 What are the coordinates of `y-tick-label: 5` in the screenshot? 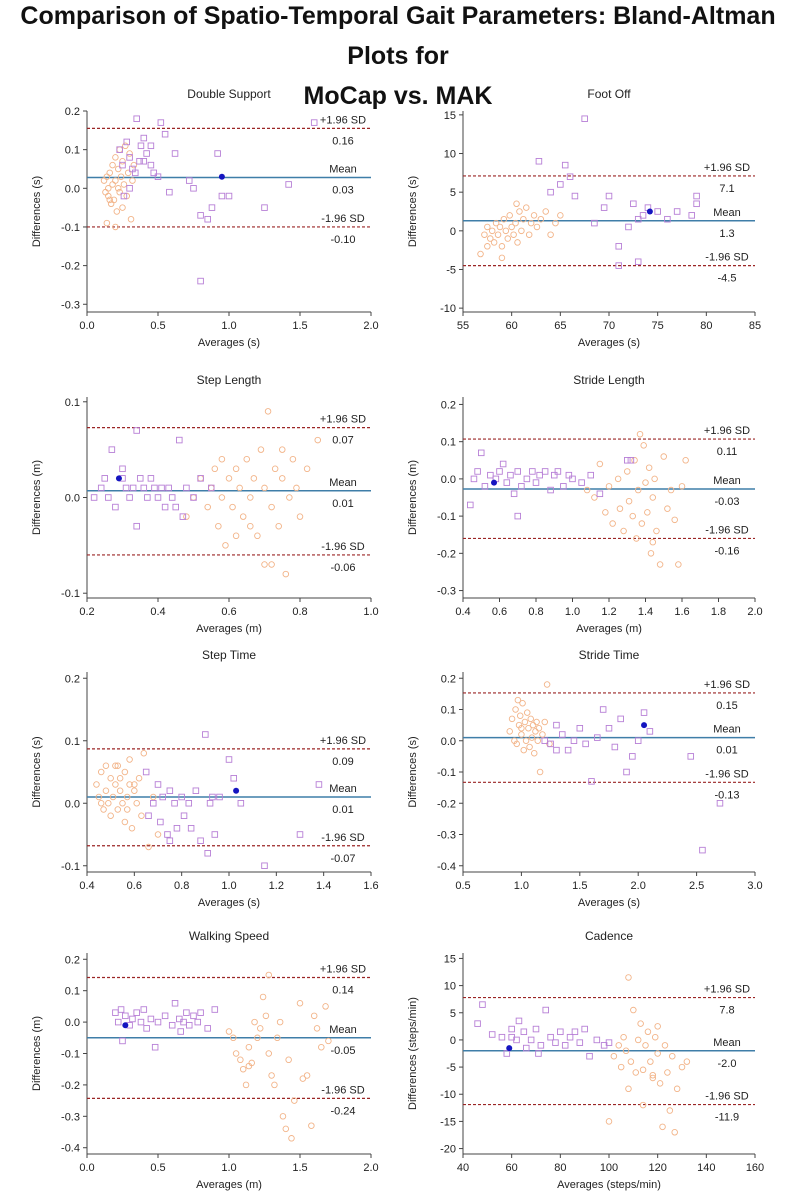 It's located at (453, 1014).